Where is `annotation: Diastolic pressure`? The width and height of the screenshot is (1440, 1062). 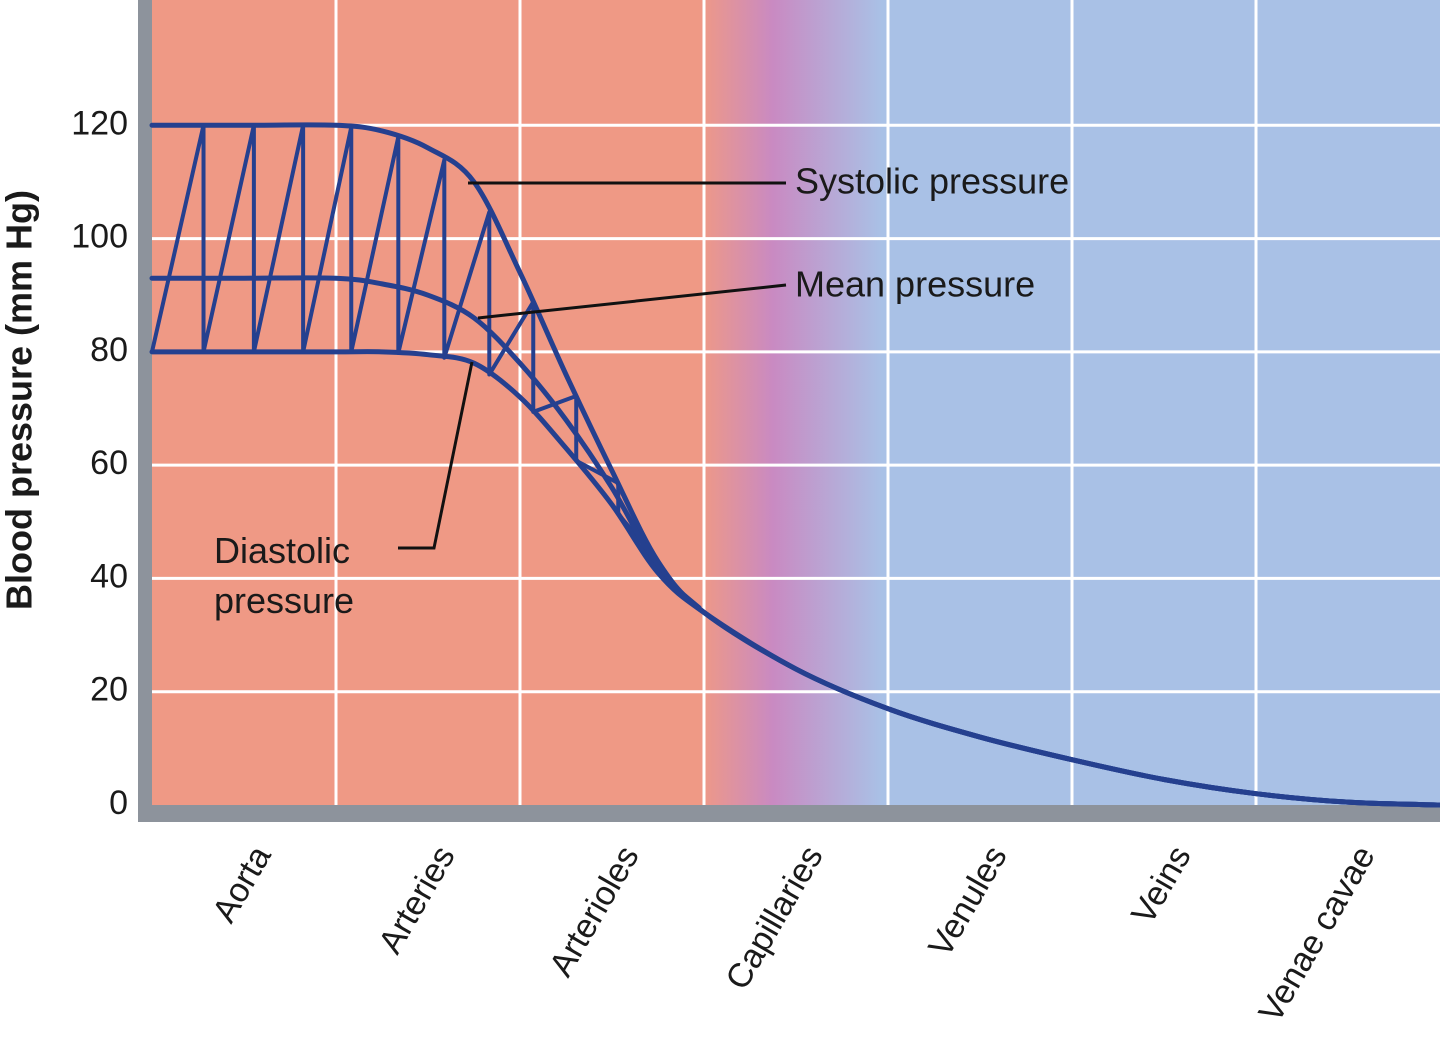 annotation: Diastolic pressure is located at coordinates (284, 575).